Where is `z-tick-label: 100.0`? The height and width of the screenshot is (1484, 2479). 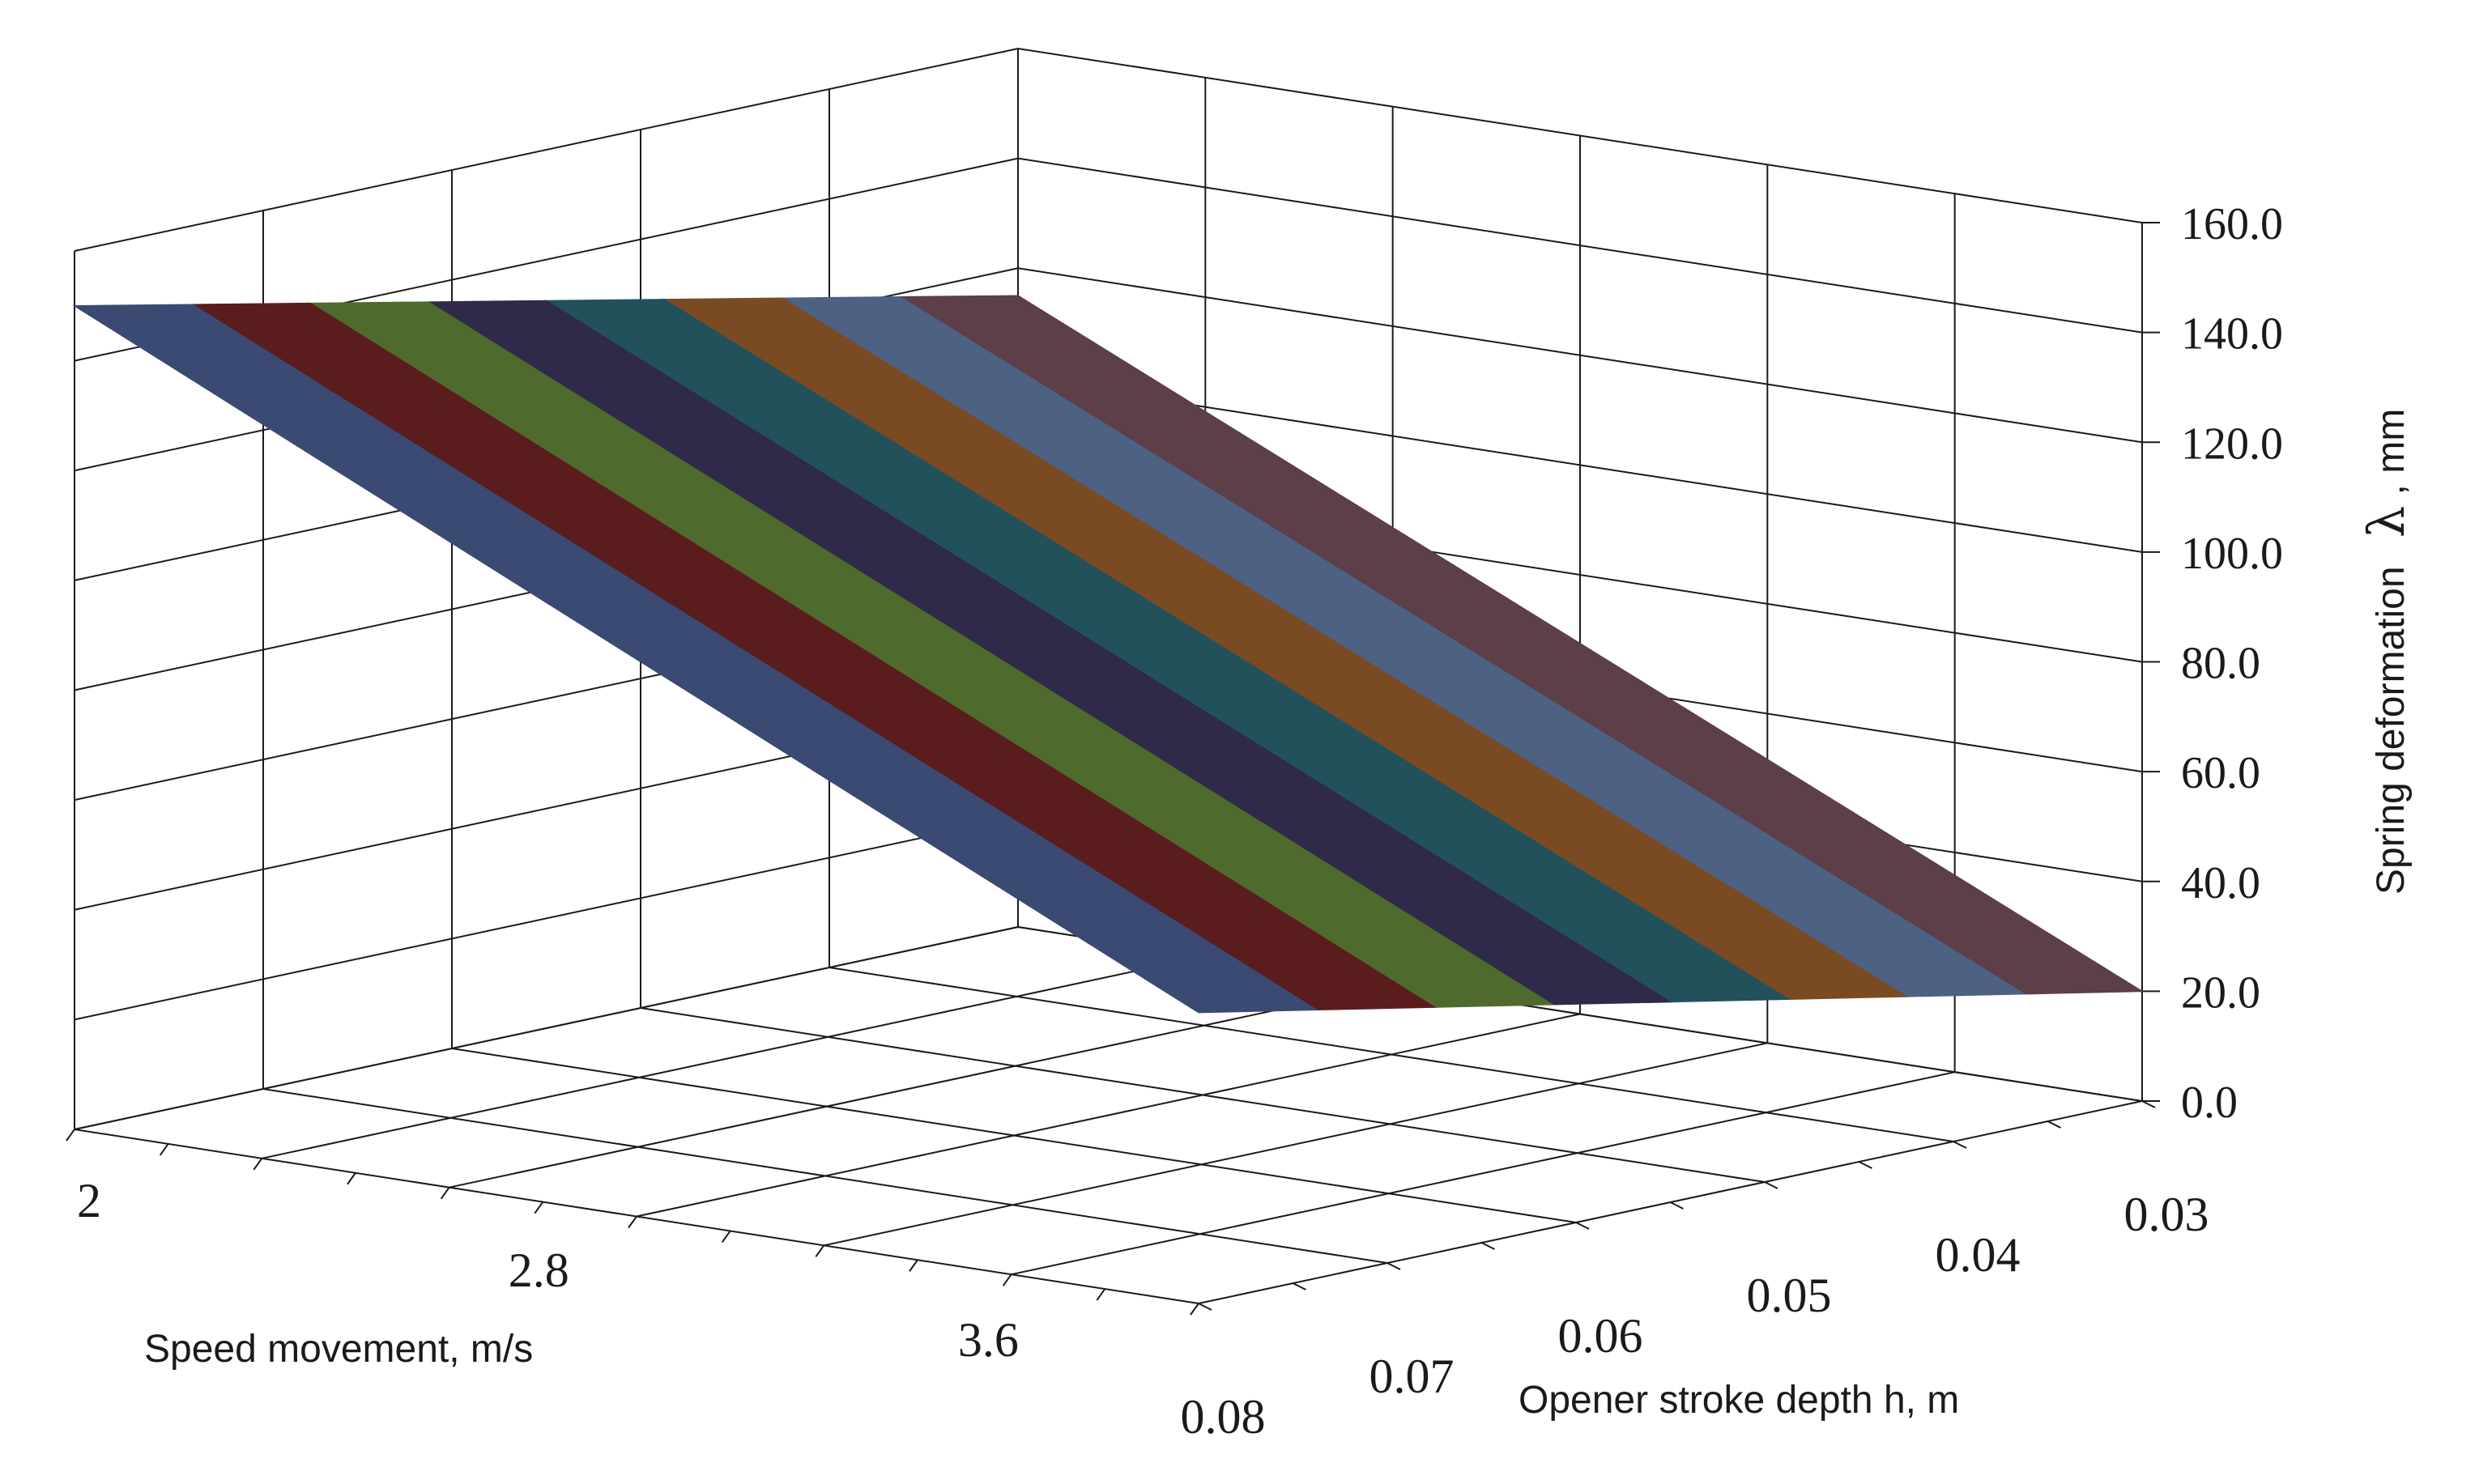 z-tick-label: 100.0 is located at coordinates (2232, 554).